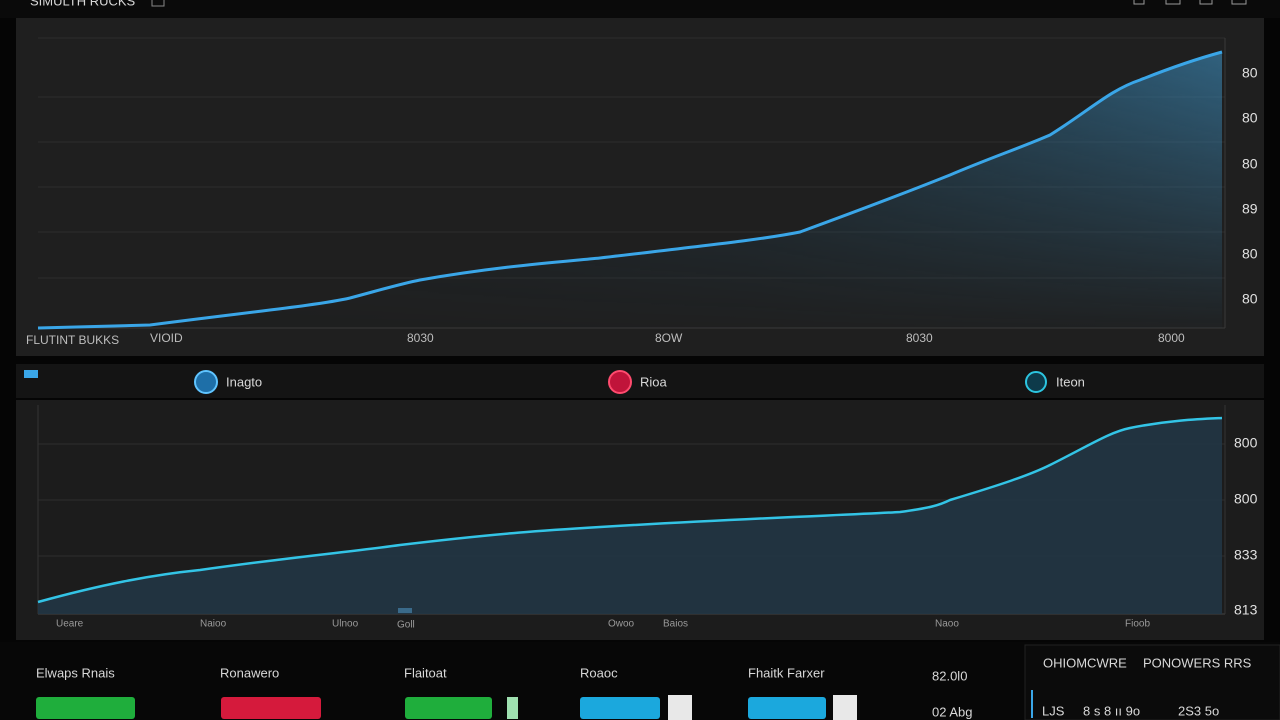  I want to click on x-label: Fioob, so click(1137, 624).